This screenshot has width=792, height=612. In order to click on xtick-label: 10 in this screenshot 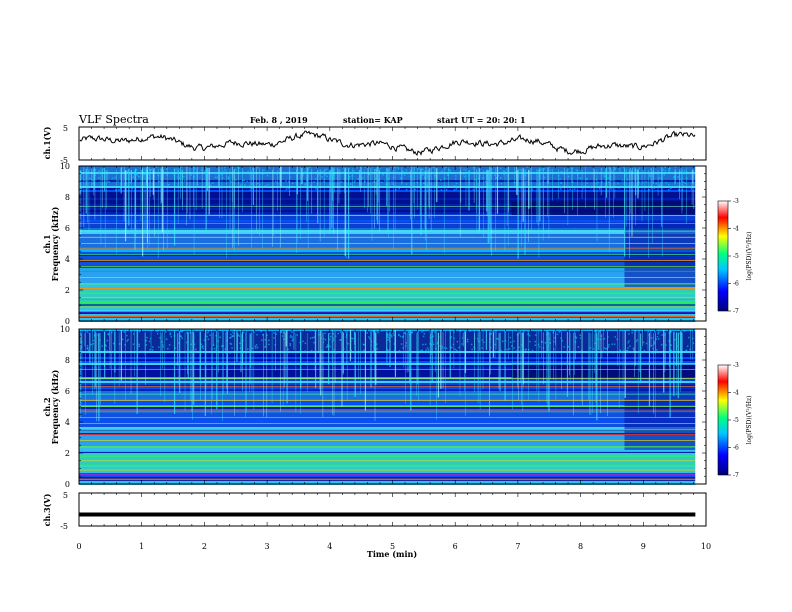, I will do `click(706, 546)`.